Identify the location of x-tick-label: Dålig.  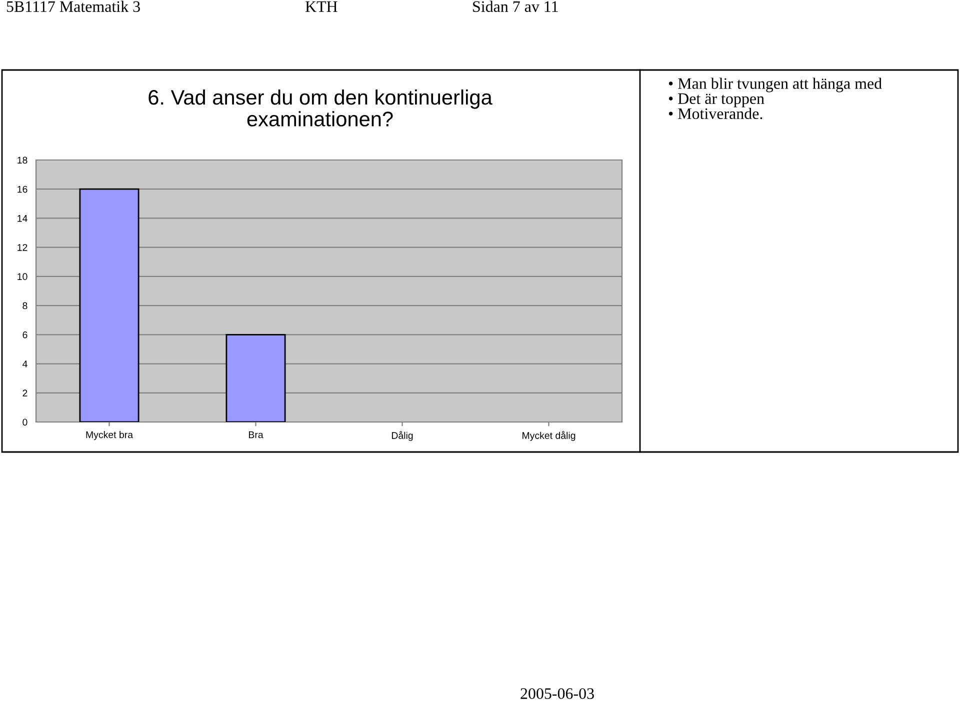
(402, 436).